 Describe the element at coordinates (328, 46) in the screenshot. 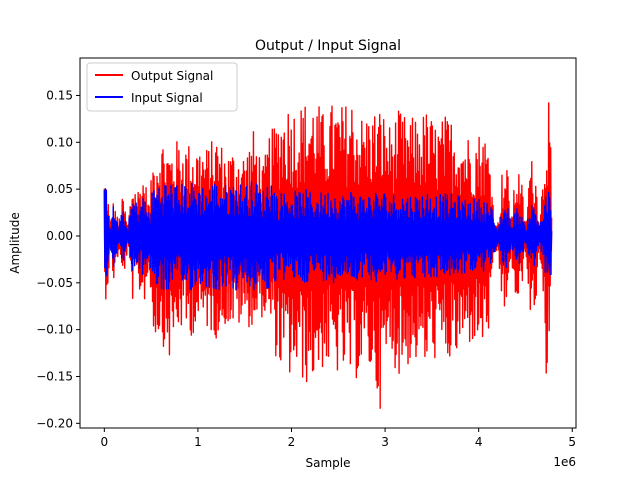

I see `chart-title: Output / Input Signal` at that location.